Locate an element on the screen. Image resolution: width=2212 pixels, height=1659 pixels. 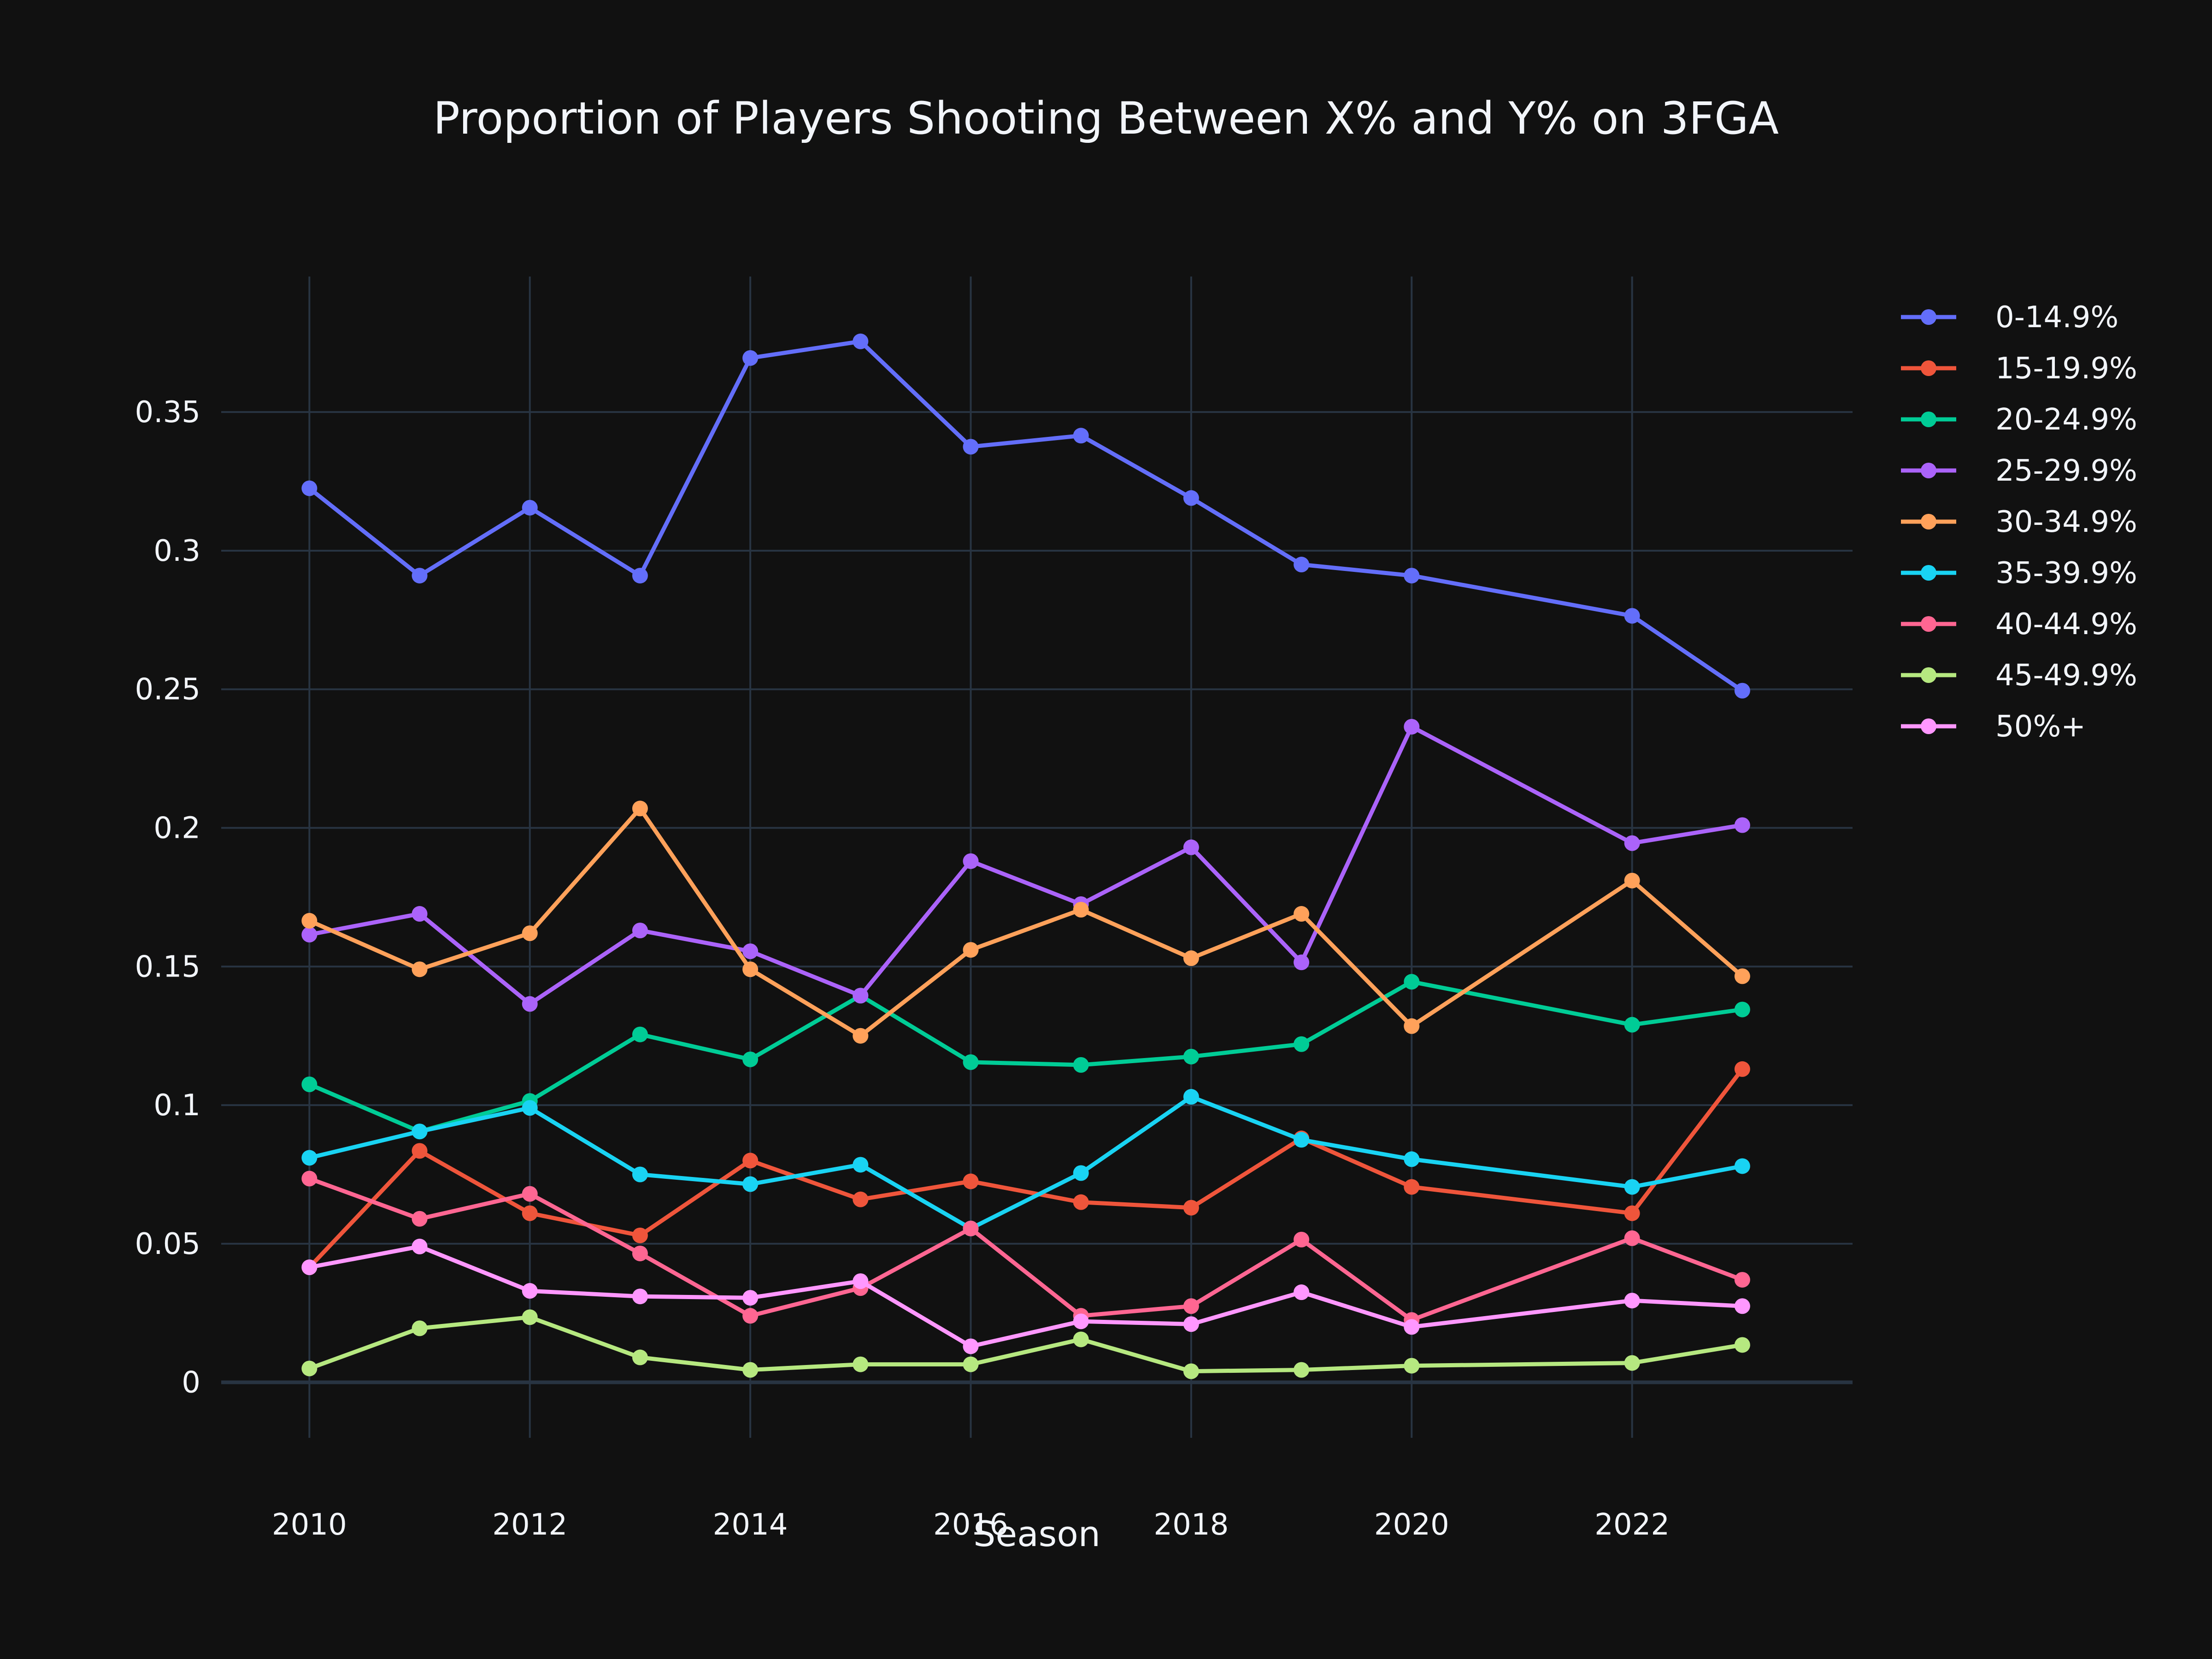
y-tick-label: 0.3 is located at coordinates (176, 551).